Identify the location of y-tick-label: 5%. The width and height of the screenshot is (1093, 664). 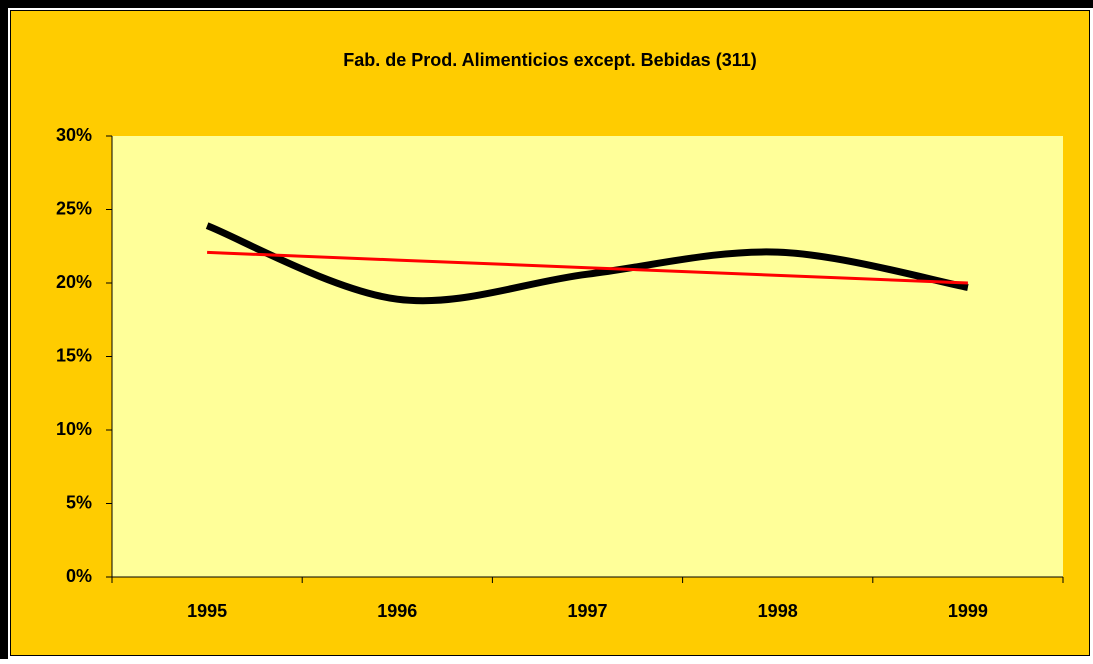
(79, 502).